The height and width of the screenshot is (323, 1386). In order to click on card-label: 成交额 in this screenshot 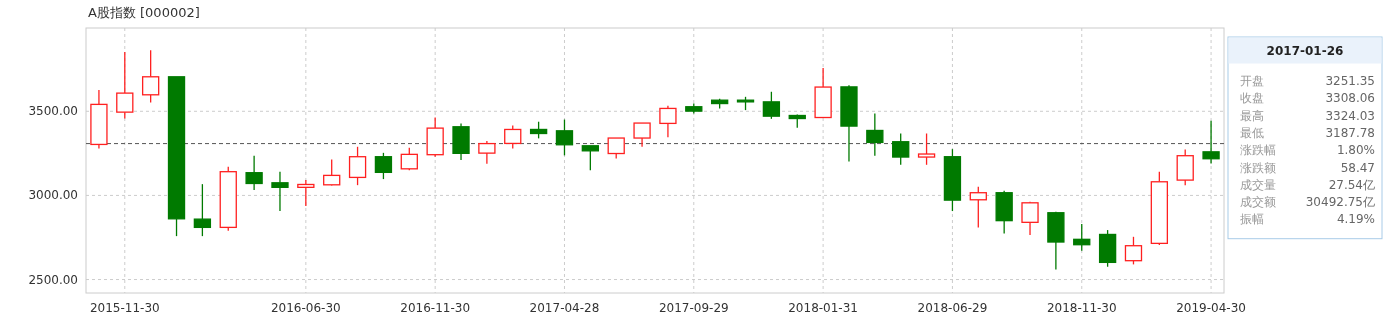, I will do `click(1258, 202)`.